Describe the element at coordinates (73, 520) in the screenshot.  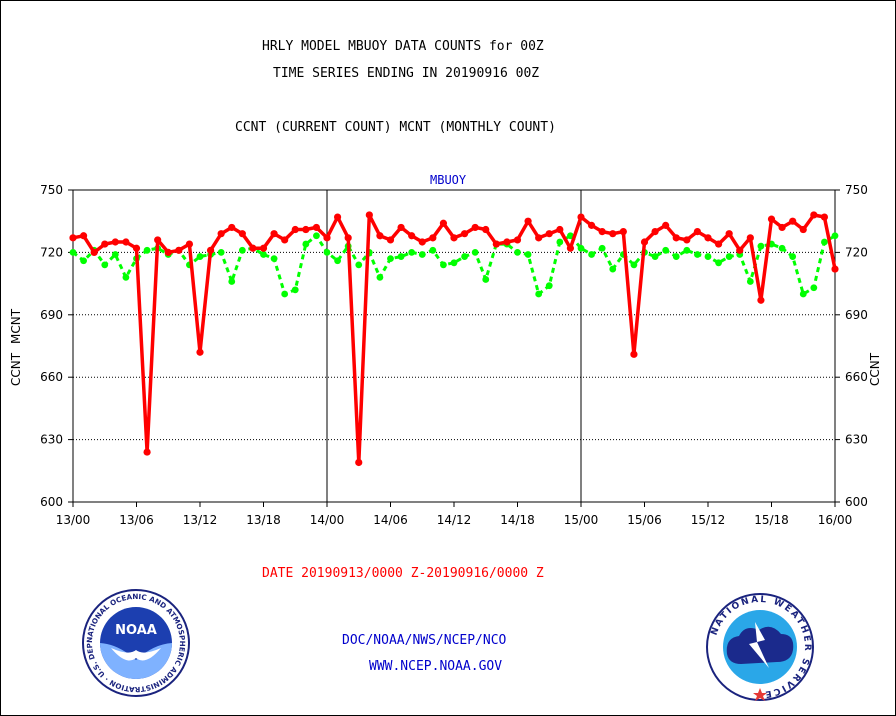
I see `xtick-label: 13/00` at that location.